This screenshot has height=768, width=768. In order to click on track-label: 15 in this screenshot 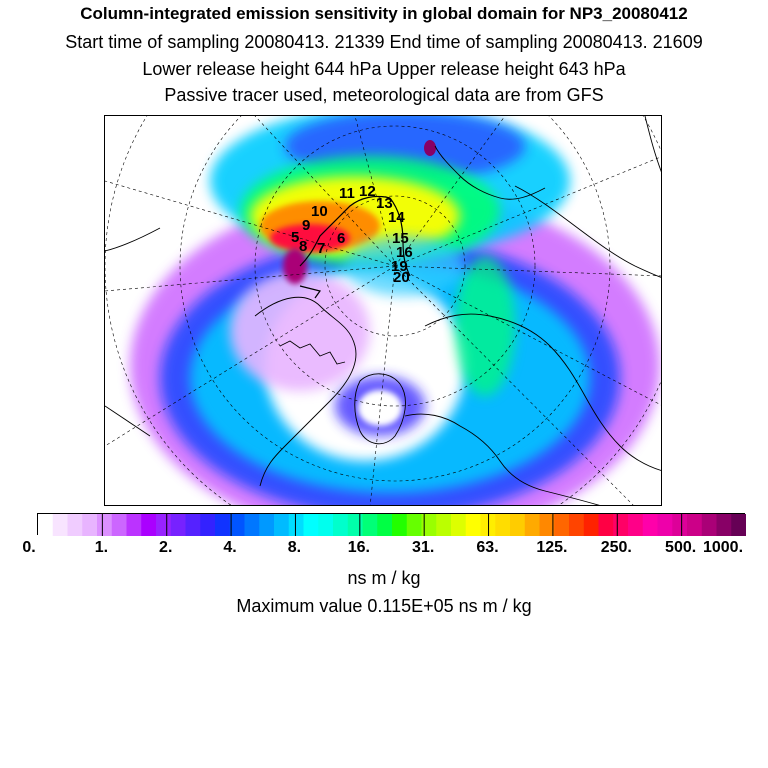, I will do `click(400, 238)`.